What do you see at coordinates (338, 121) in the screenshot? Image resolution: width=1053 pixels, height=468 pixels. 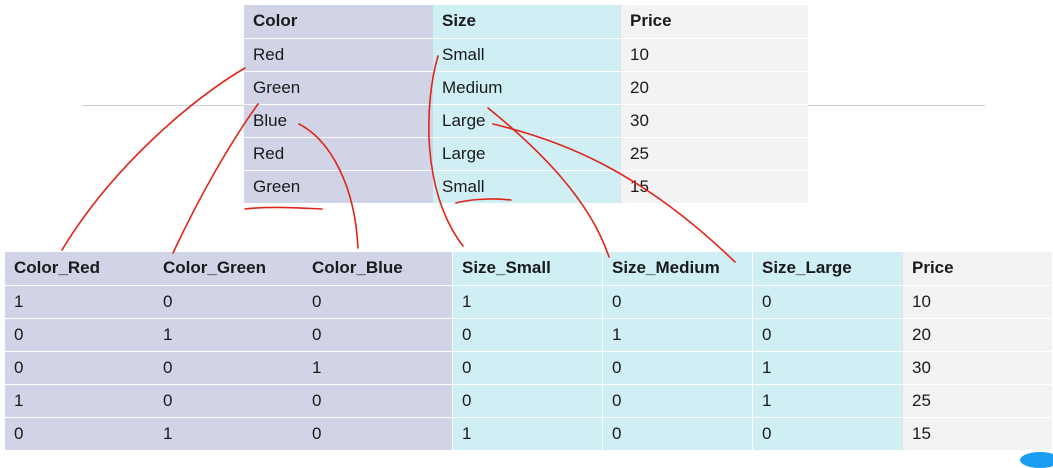 I see `source-cell-color: Blue` at bounding box center [338, 121].